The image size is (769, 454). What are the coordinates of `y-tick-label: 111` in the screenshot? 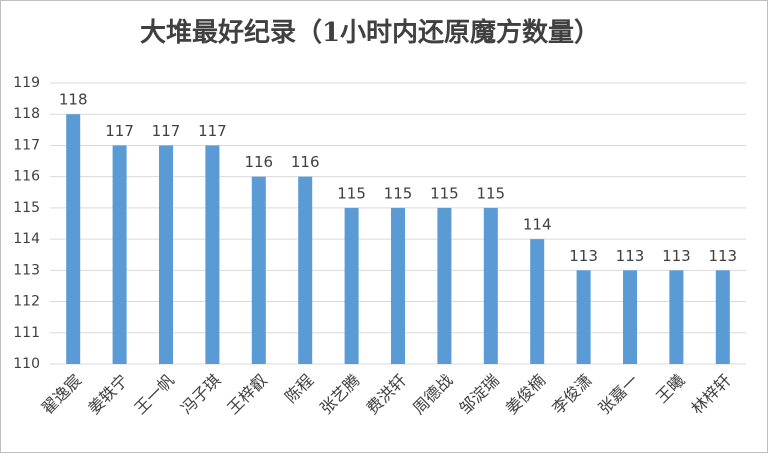 It's located at (26, 333).